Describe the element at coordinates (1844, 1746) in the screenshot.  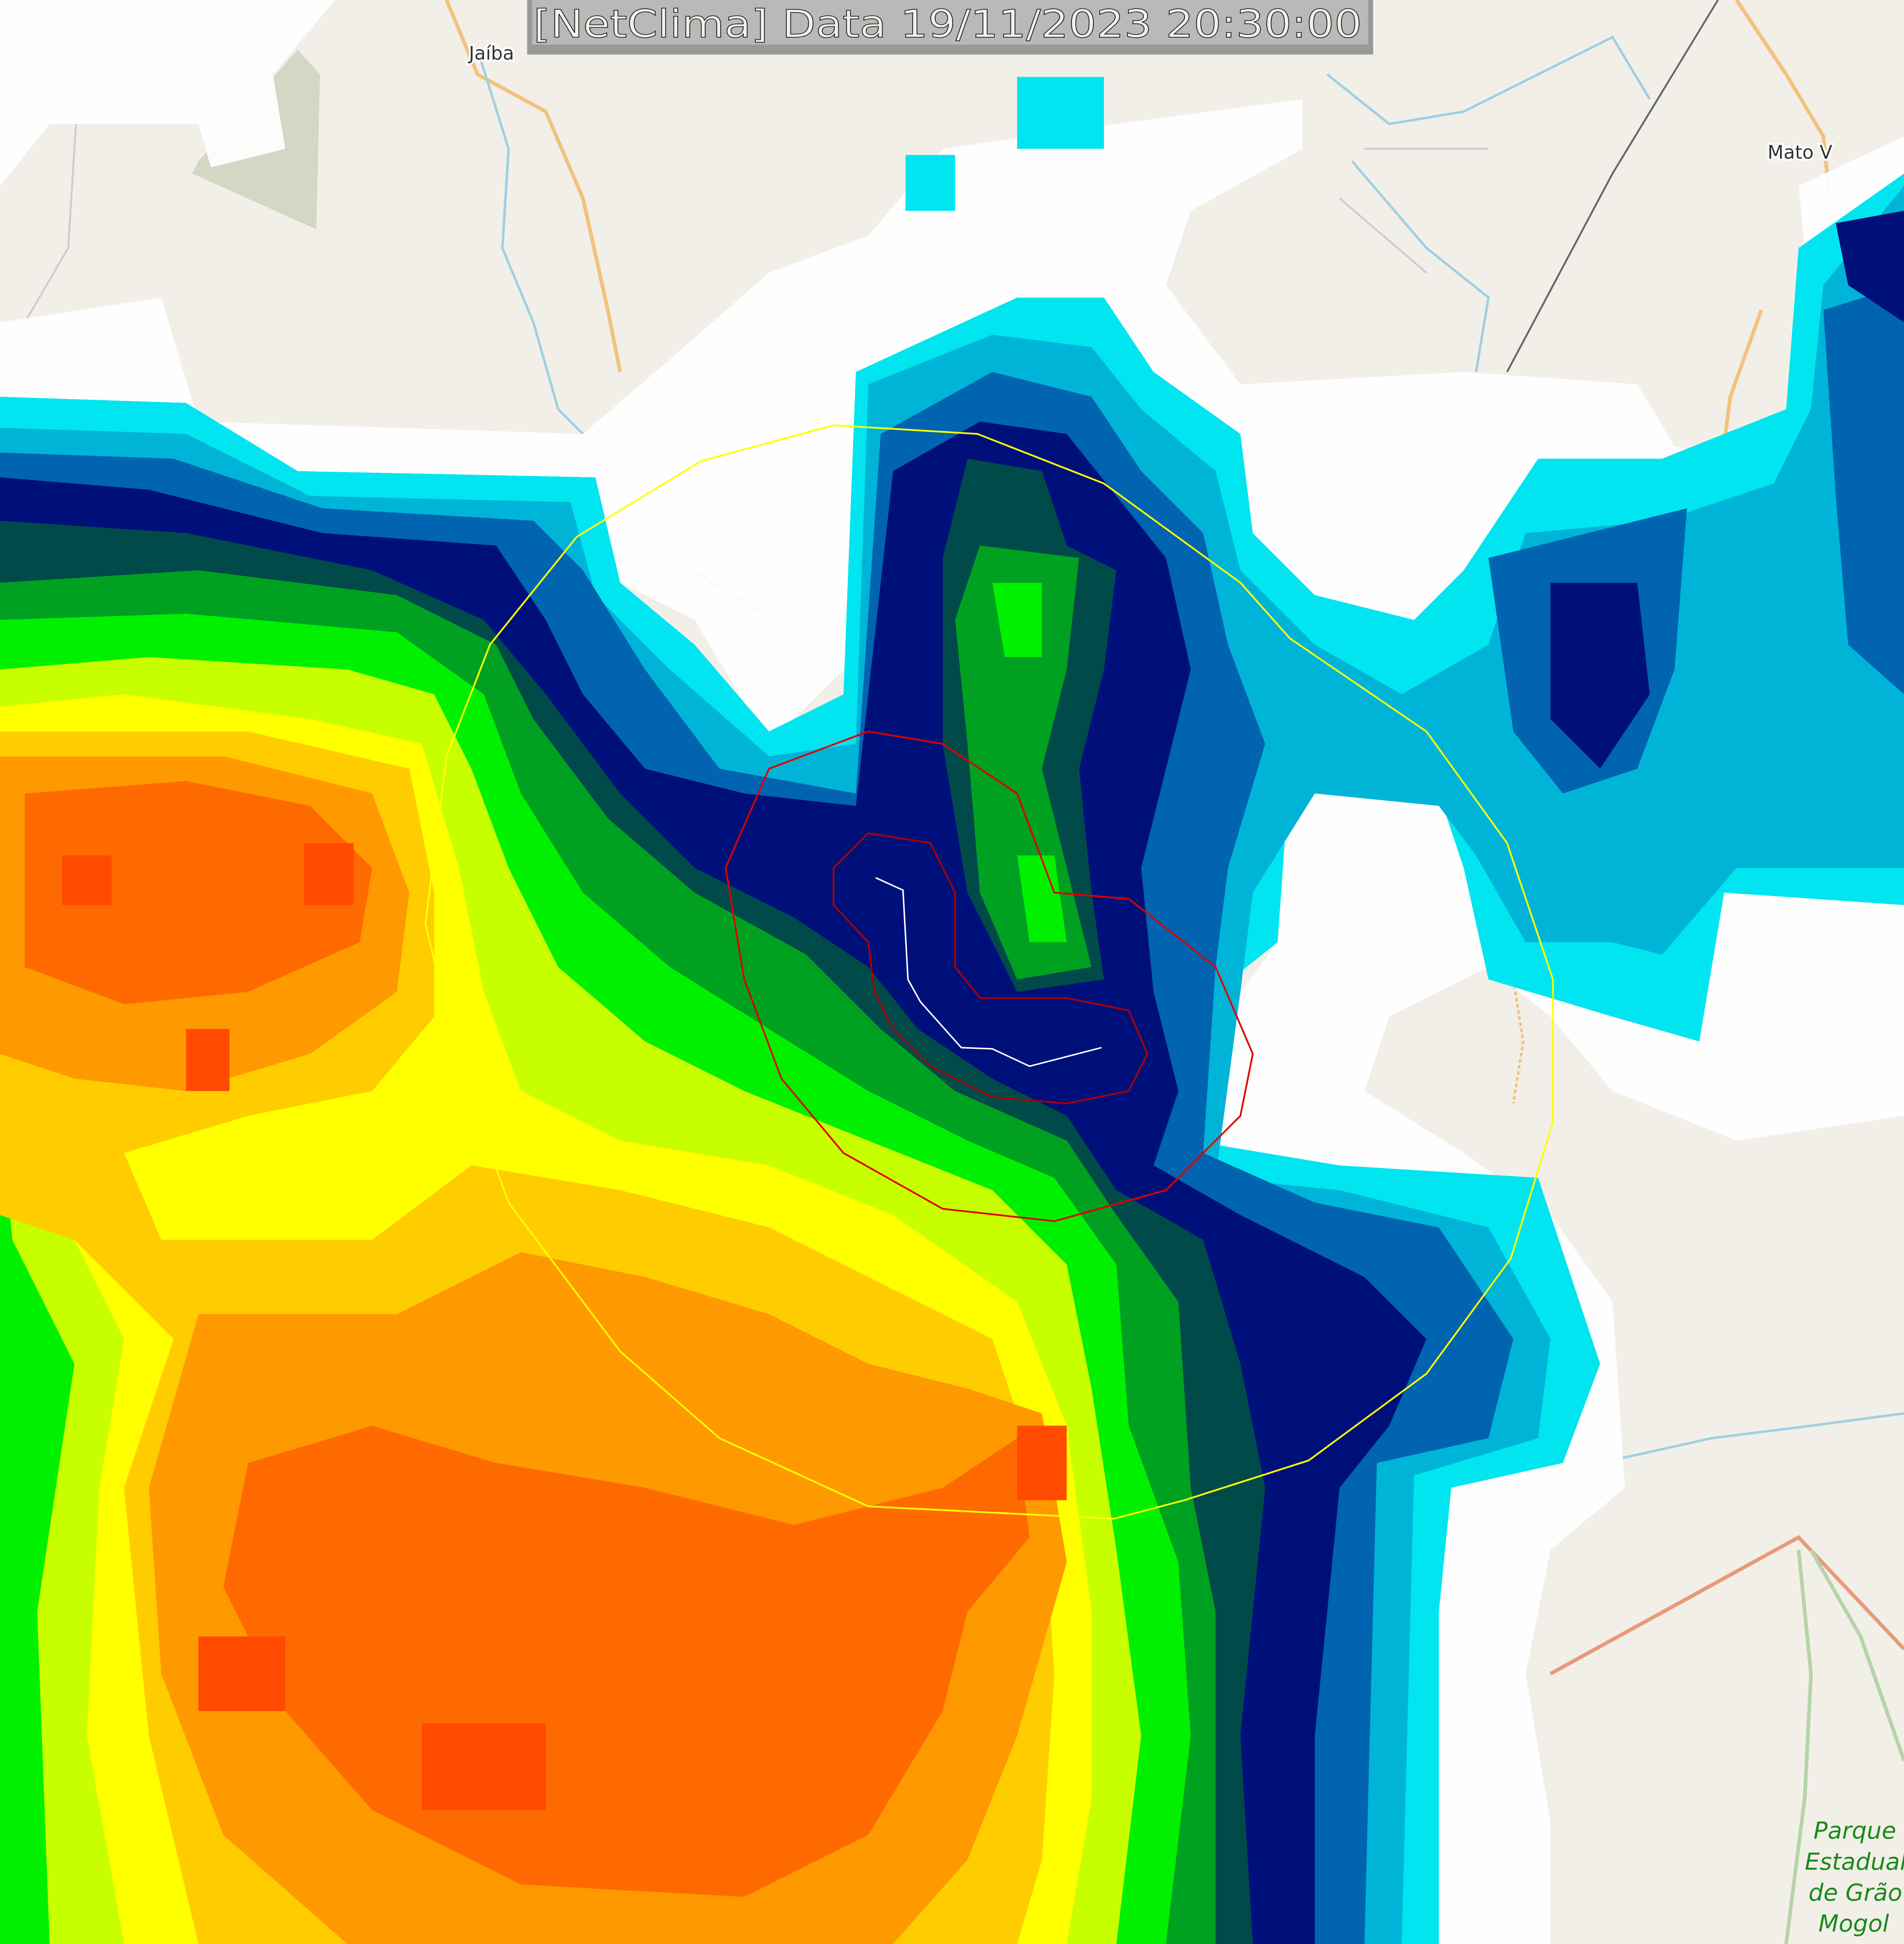
I see `park-boundary` at that location.